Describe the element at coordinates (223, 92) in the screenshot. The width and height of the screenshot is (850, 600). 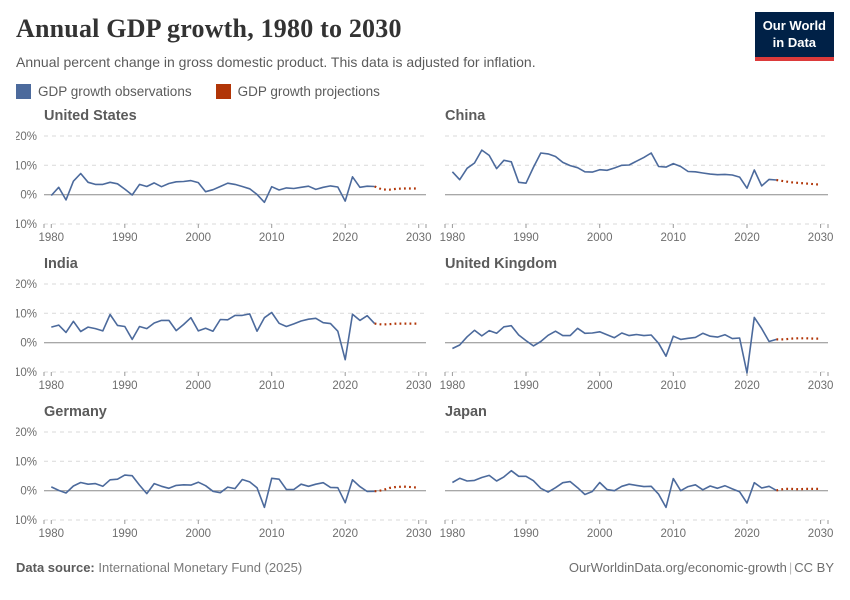
I see `projections-swatch-icon` at that location.